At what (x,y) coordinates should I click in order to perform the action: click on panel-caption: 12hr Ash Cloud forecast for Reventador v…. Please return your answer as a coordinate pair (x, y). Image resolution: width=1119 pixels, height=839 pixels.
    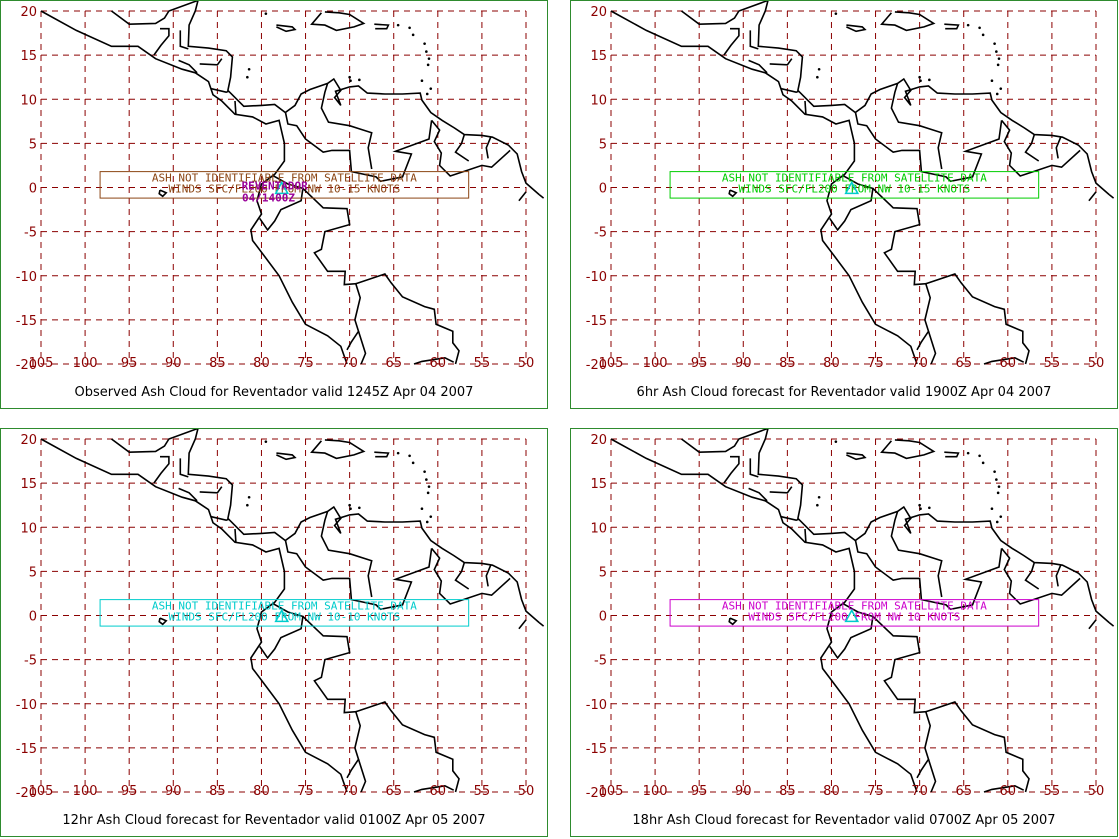
    Looking at the image, I should click on (274, 820).